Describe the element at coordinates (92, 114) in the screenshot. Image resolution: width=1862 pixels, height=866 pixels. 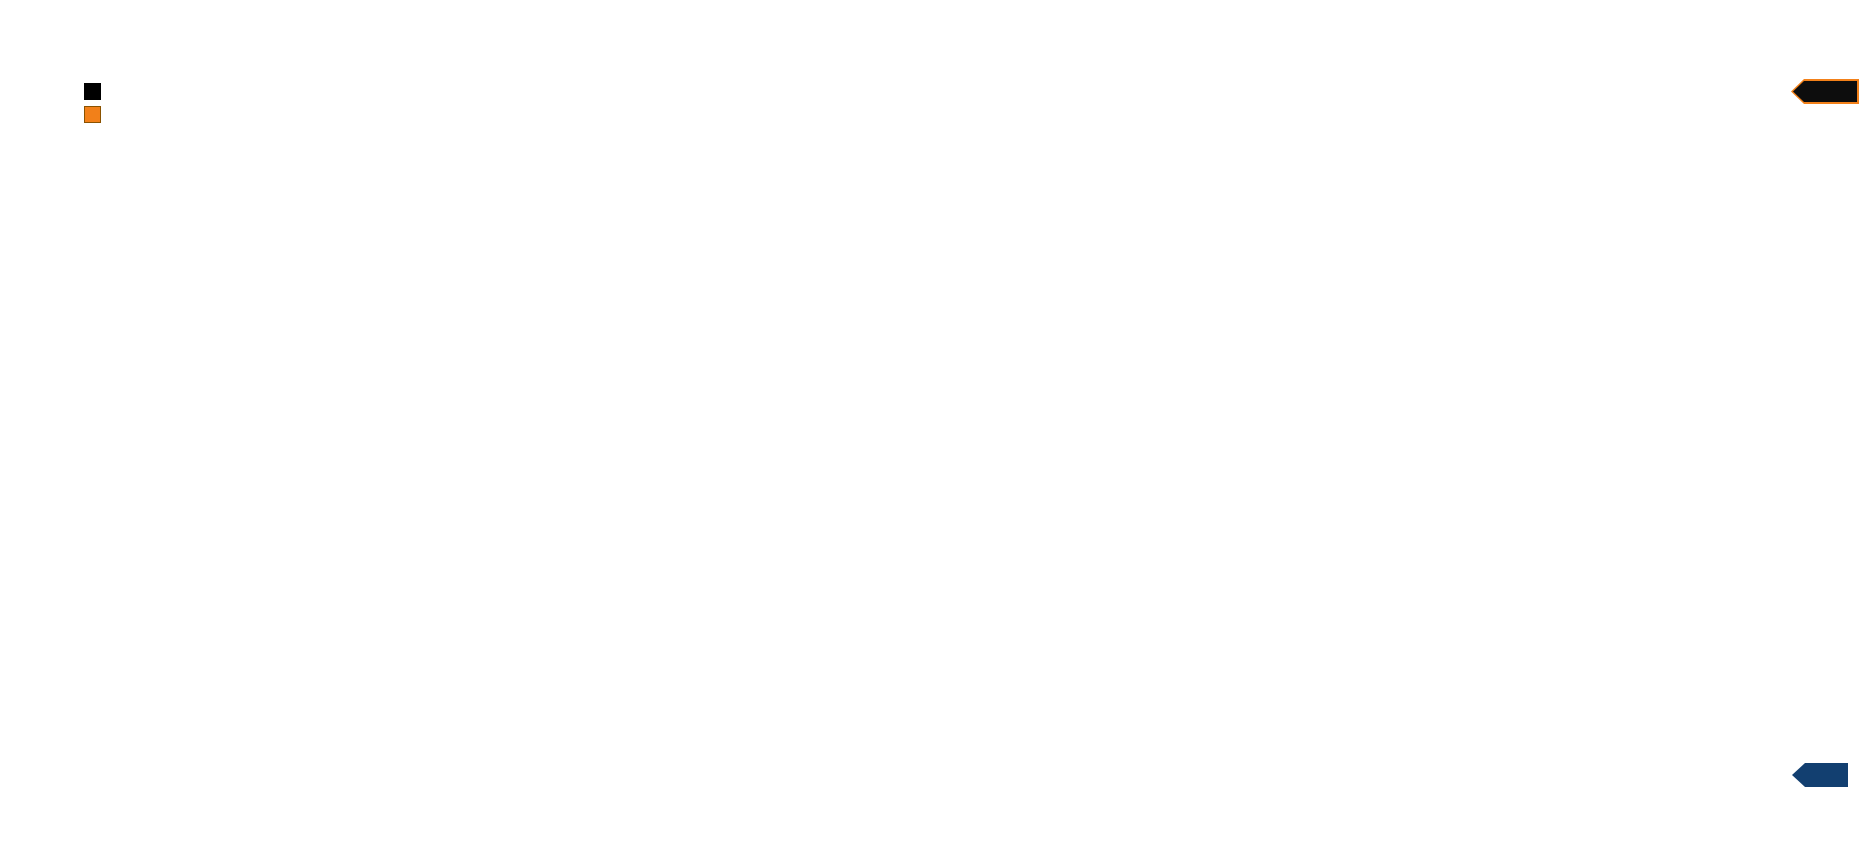
I see `spot-swatch-icon` at that location.